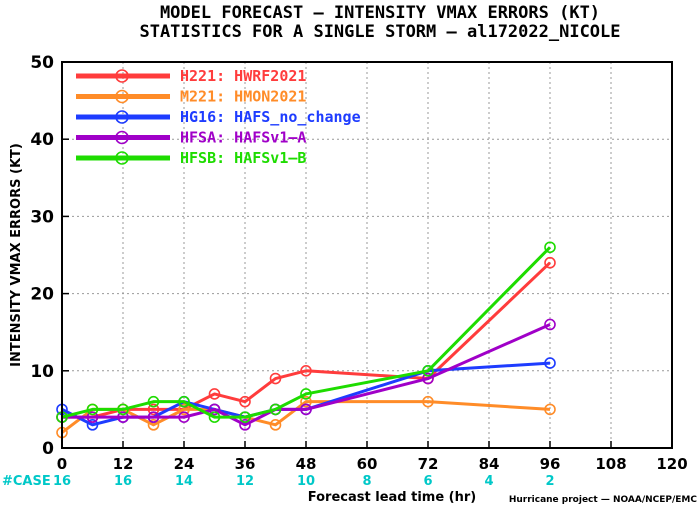 This screenshot has height=506, width=700. Describe the element at coordinates (392, 497) in the screenshot. I see `x-axis-label: Forecast lead time (hr)` at that location.